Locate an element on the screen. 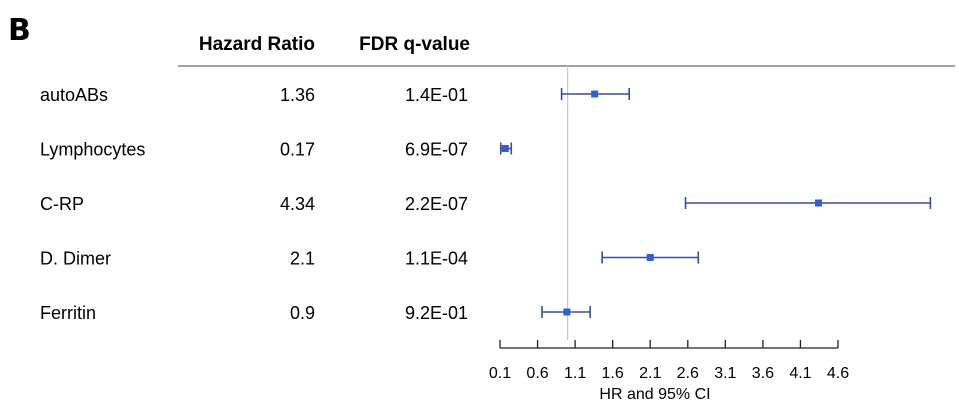 The image size is (959, 408). row-q-value: 1.1E-04 is located at coordinates (436, 259).